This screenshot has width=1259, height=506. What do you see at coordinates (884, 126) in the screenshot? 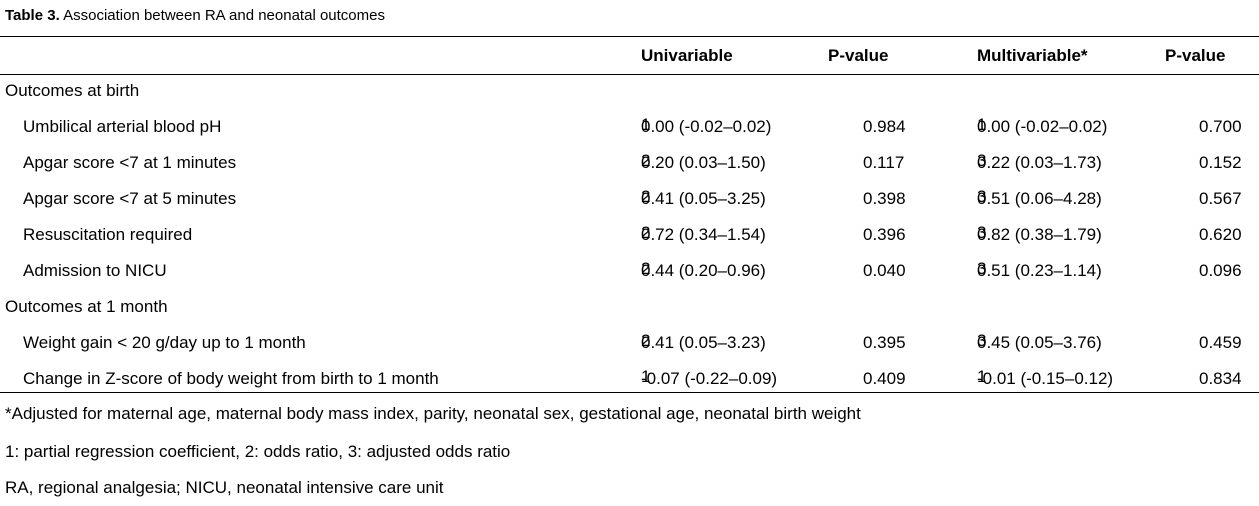
I see `p-value-univariable: 0.984` at bounding box center [884, 126].